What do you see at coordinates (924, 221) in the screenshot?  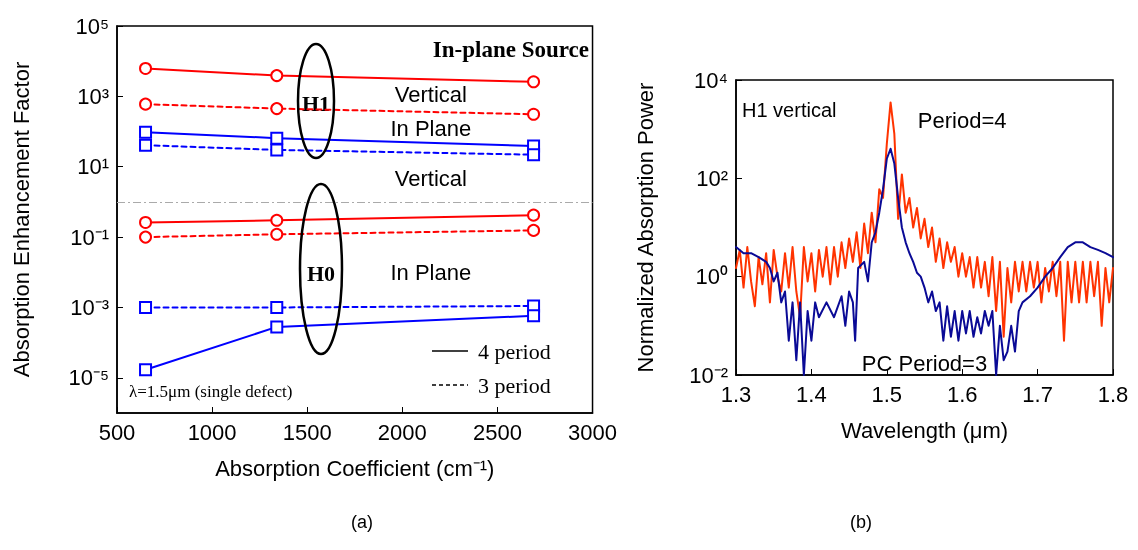 I see `line-series` at bounding box center [924, 221].